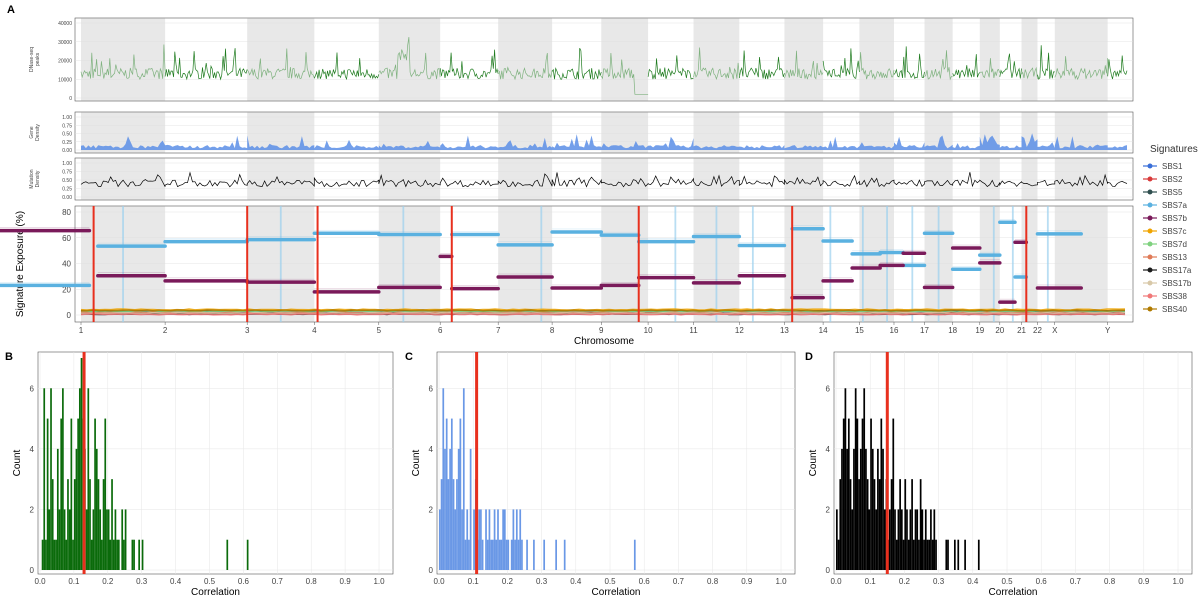 This screenshot has height=600, width=1200. Describe the element at coordinates (66, 238) in the screenshot. I see `y-tick-label: 60` at that location.